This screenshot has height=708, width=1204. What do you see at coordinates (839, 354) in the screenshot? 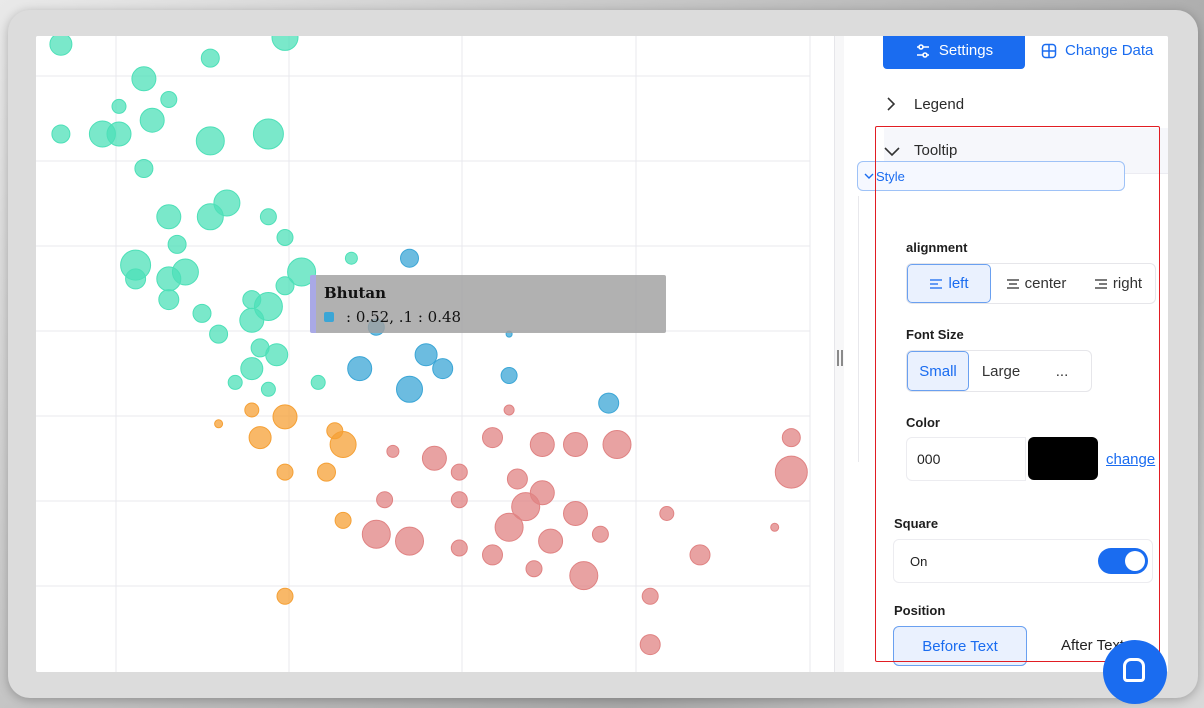
I see `panel-resize-handle` at bounding box center [839, 354].